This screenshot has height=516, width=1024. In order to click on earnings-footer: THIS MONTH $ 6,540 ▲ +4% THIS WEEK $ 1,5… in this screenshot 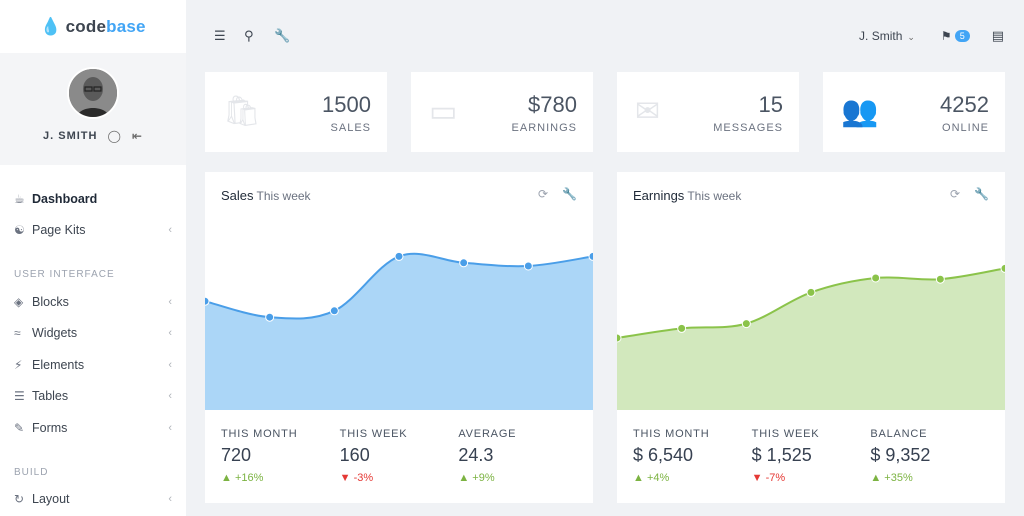, I will do `click(811, 456)`.